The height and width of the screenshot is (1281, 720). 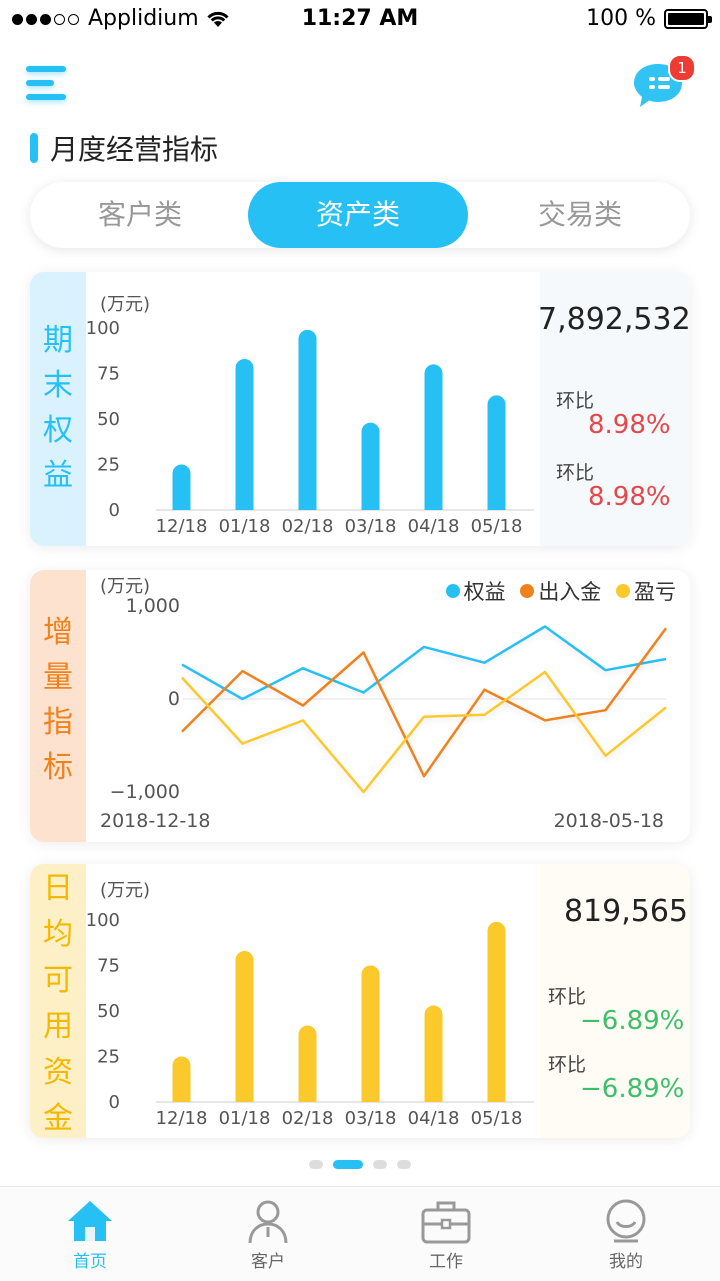 I want to click on notification-badge: 1, so click(x=682, y=68).